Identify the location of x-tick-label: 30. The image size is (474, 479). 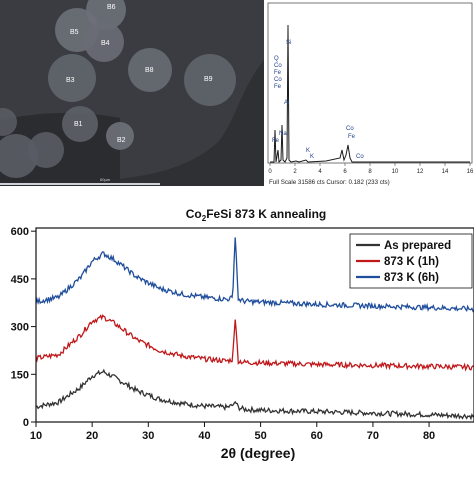
(148, 436).